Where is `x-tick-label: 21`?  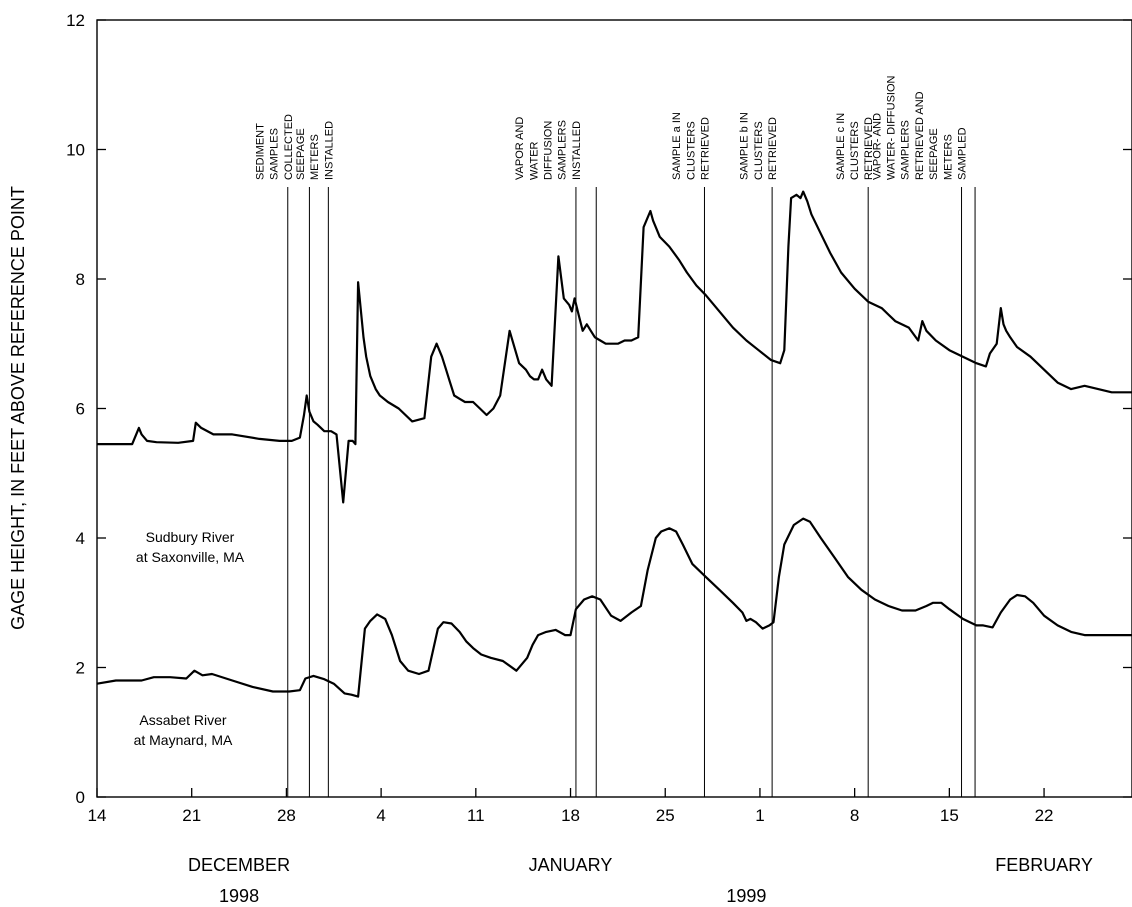 x-tick-label: 21 is located at coordinates (191, 815).